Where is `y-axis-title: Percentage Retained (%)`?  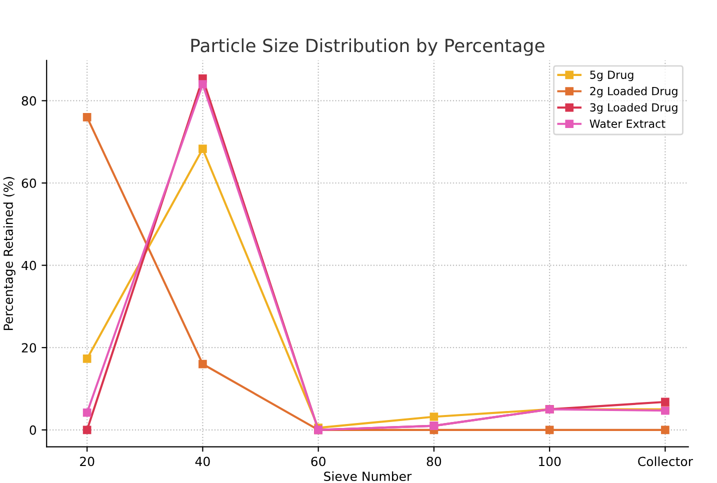
y-axis-title: Percentage Retained (%) is located at coordinates (9, 253).